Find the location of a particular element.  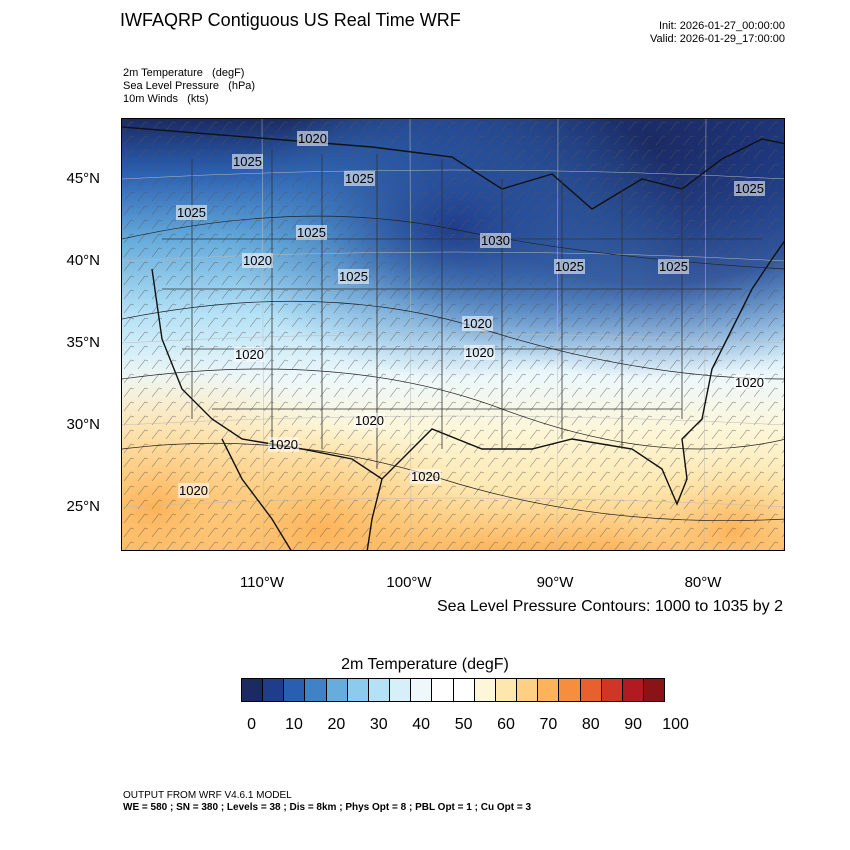

colorbar-tick-label: 10 is located at coordinates (294, 724).